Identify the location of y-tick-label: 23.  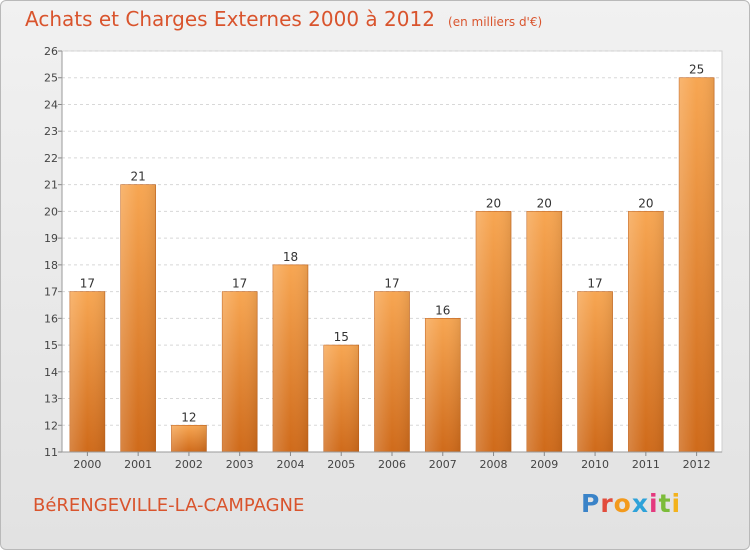
(51, 131).